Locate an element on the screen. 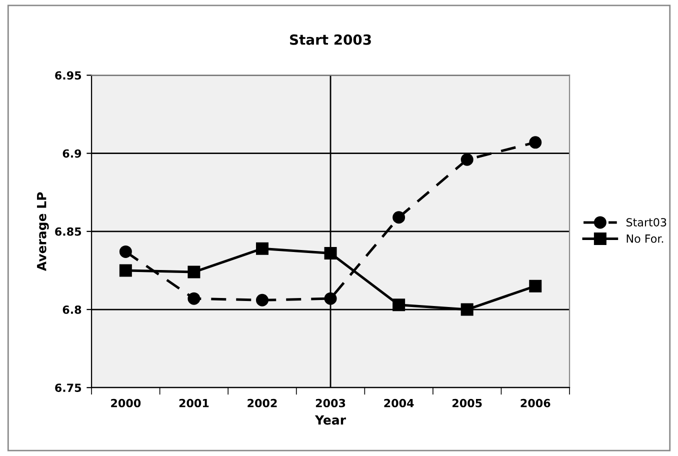 The image size is (678, 456). y-tick-label: 6.8 is located at coordinates (72, 309).